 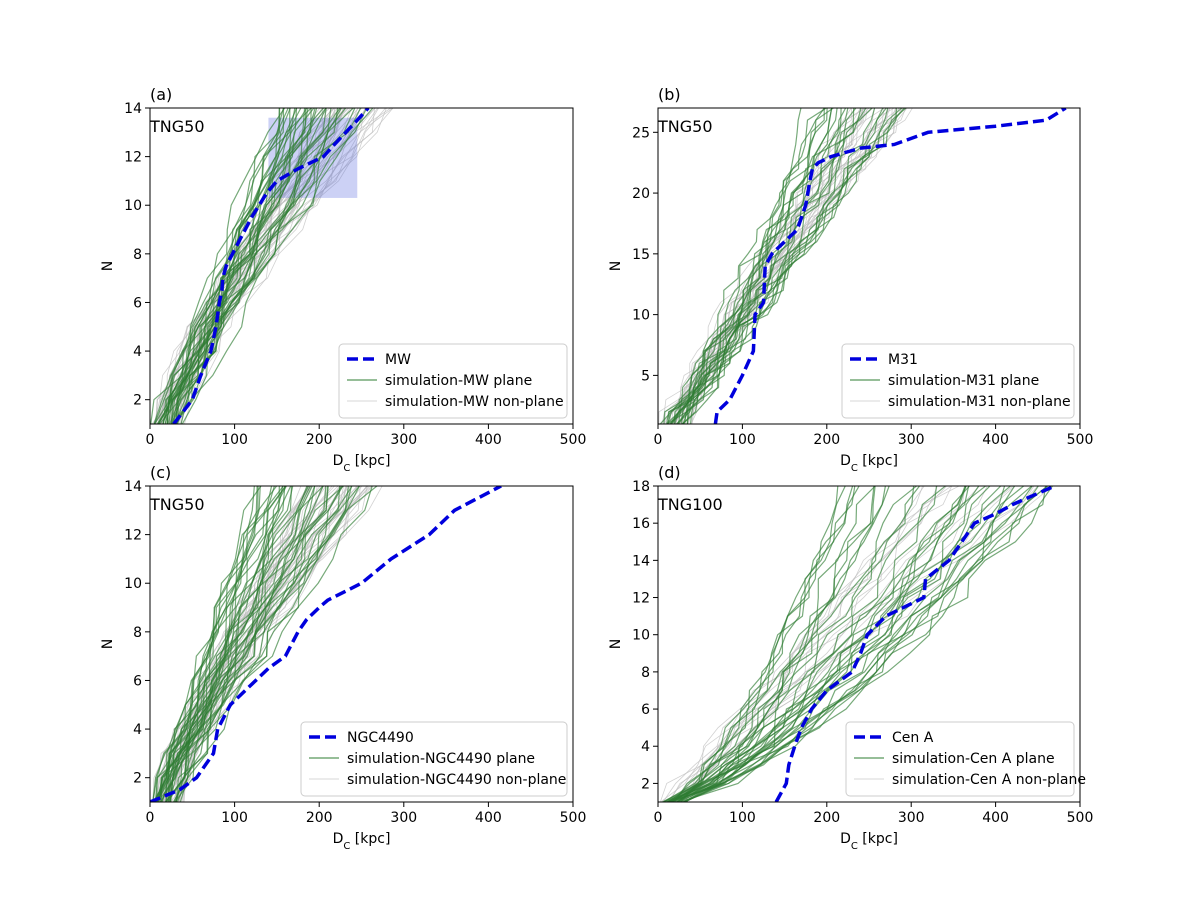 I want to click on axes-frame, so click(x=361, y=644).